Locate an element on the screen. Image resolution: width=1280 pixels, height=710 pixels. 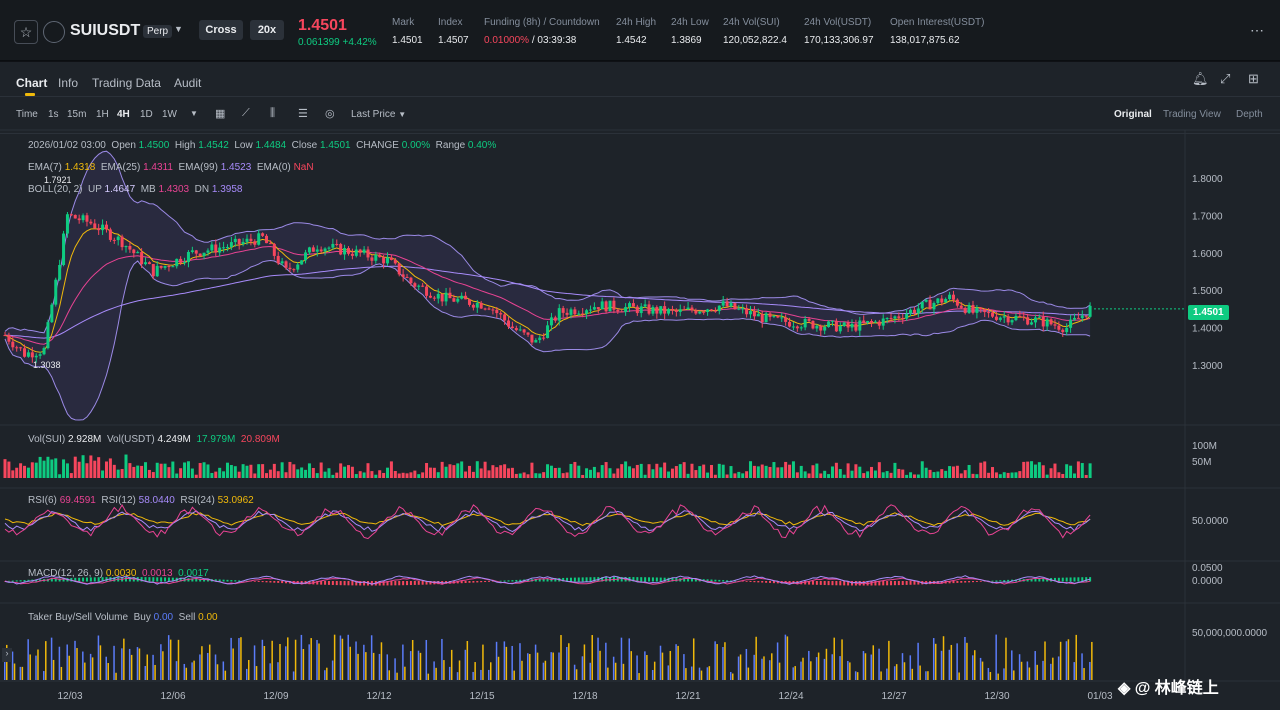
tab-chart: Chart is located at coordinates (32, 83).